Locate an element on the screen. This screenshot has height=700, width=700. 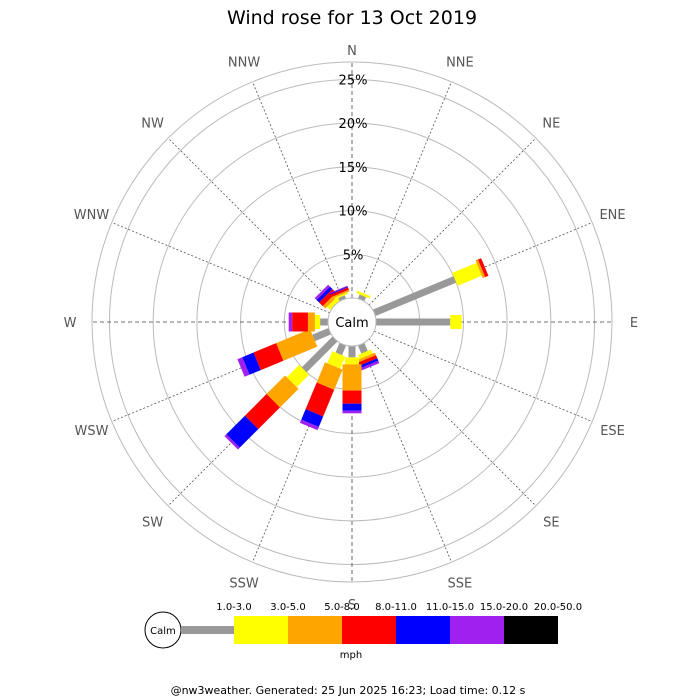
direction-label-wsw: WSW is located at coordinates (91, 431).